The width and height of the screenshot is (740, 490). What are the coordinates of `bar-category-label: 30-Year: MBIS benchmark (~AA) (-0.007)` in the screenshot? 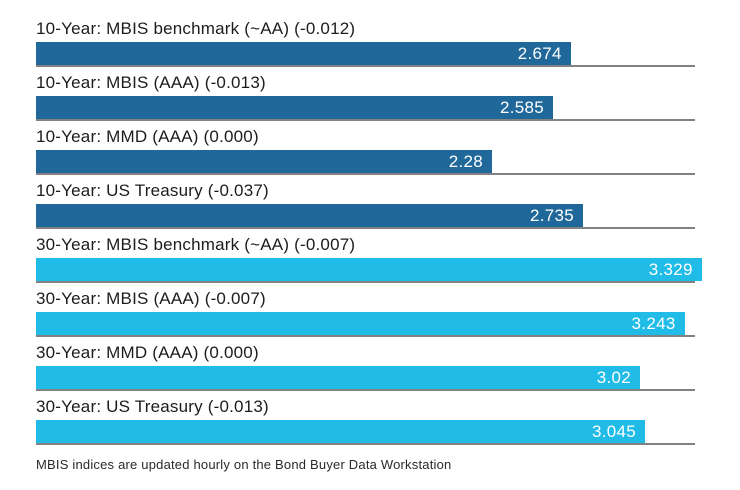 It's located at (196, 244).